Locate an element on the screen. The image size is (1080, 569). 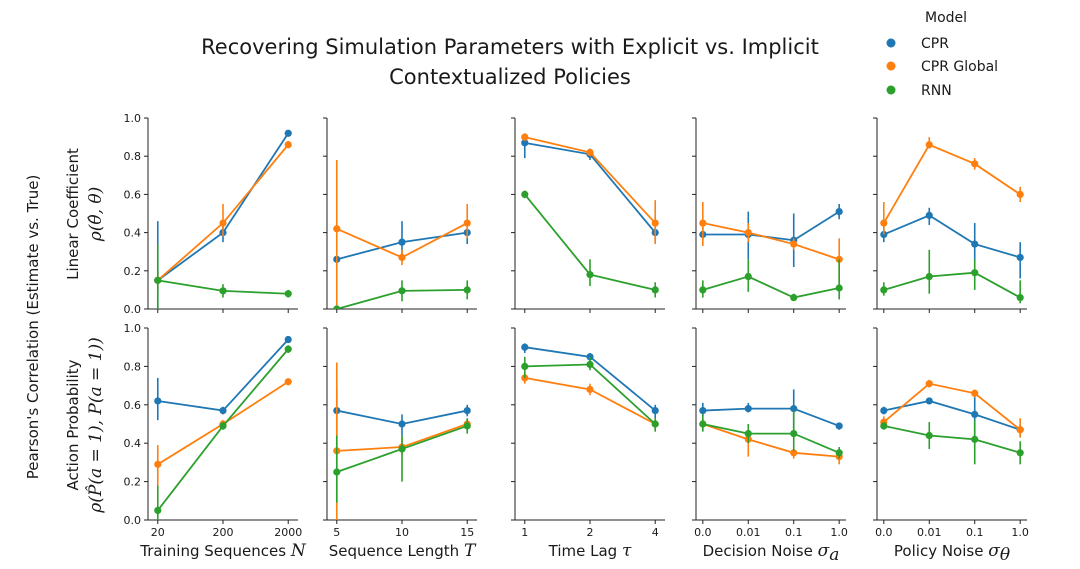
x-axis-label: Time Lag τ is located at coordinates (590, 551).